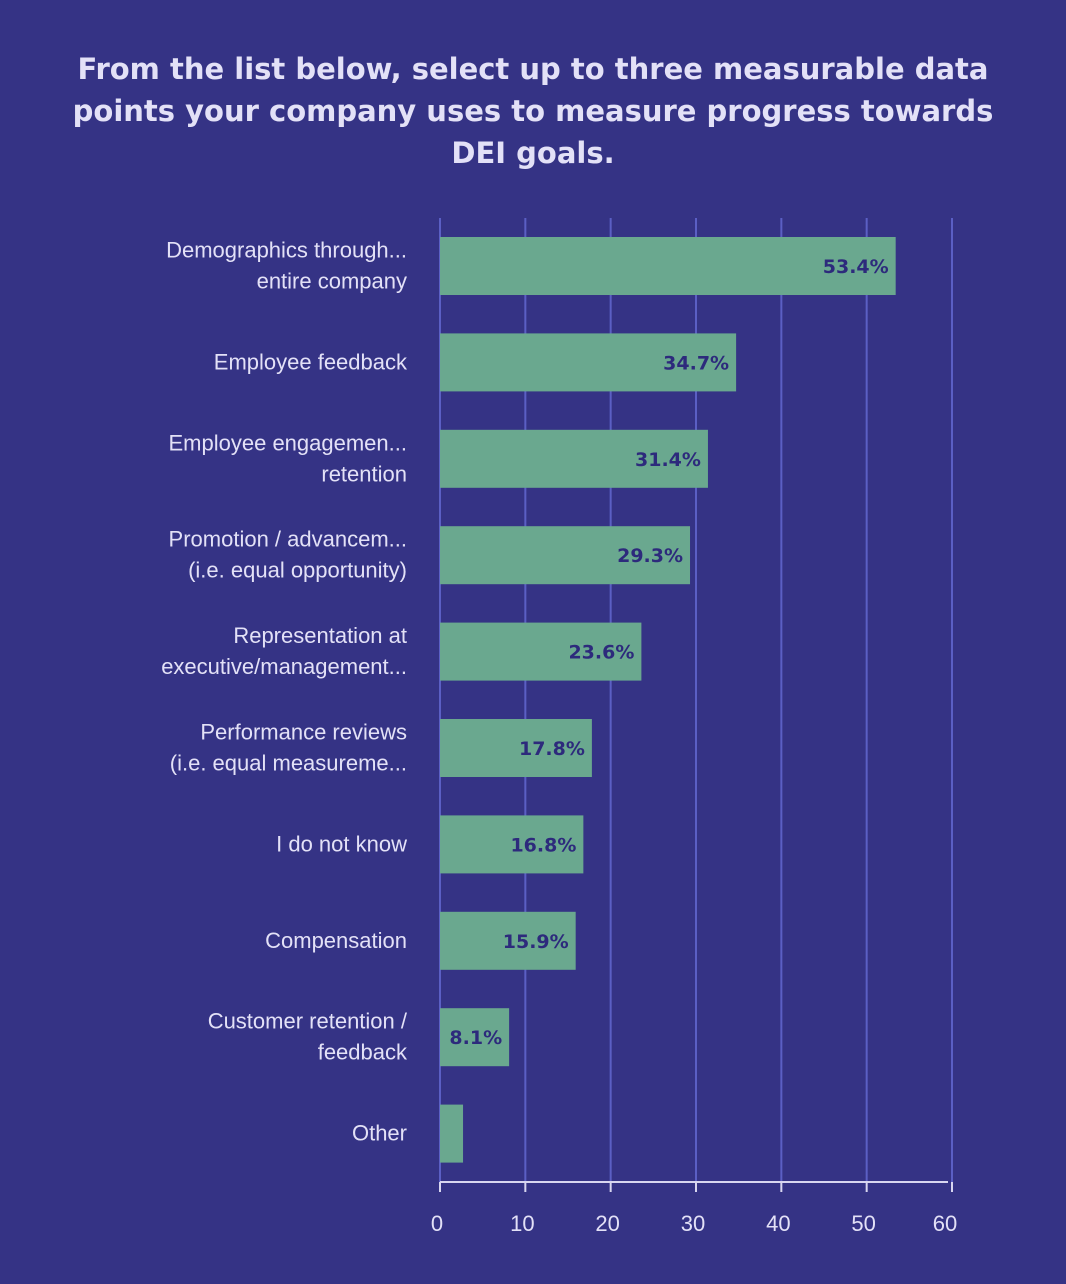 The width and height of the screenshot is (1066, 1284). Describe the element at coordinates (522, 1223) in the screenshot. I see `x-tick-label-10: 10` at that location.